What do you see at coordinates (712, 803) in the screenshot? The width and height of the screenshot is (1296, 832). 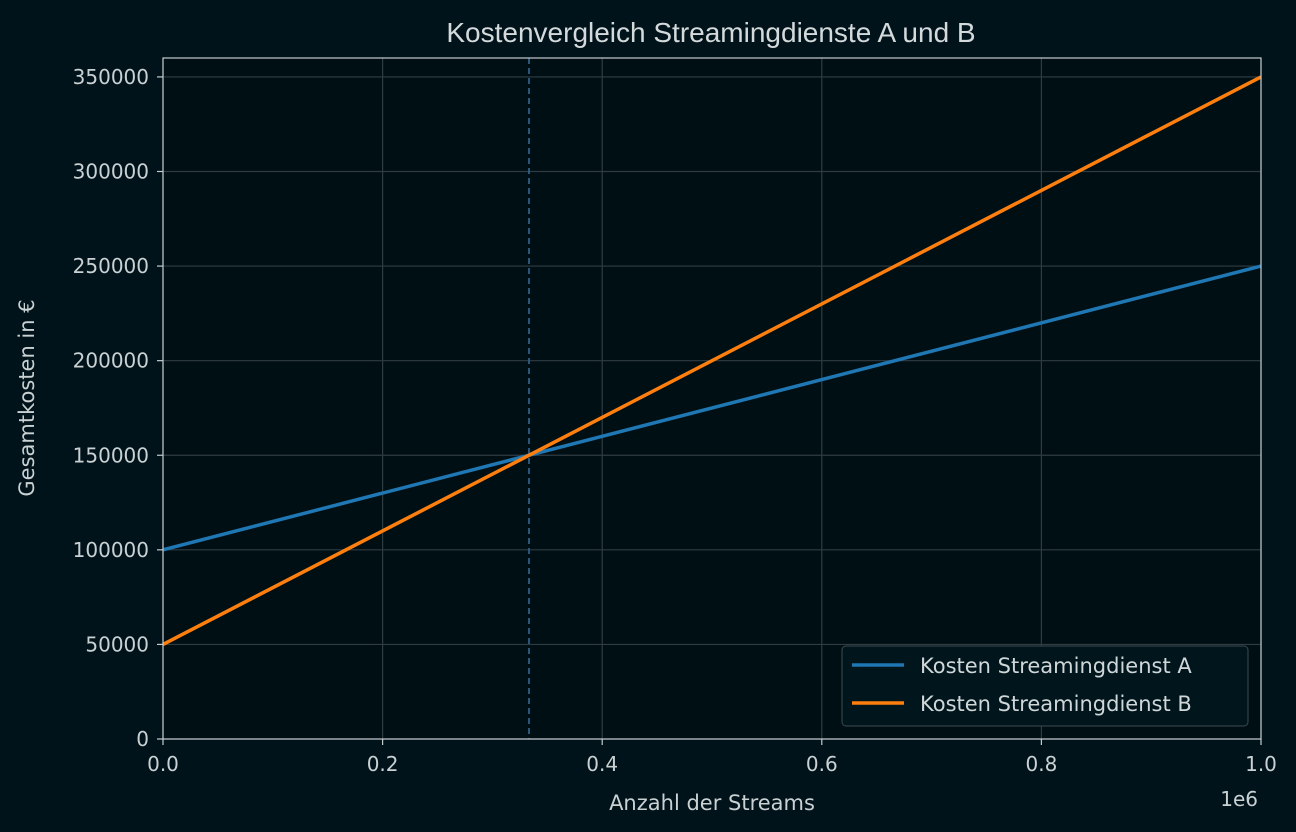 I see `x-axis-label: Anzahl der Streams` at bounding box center [712, 803].